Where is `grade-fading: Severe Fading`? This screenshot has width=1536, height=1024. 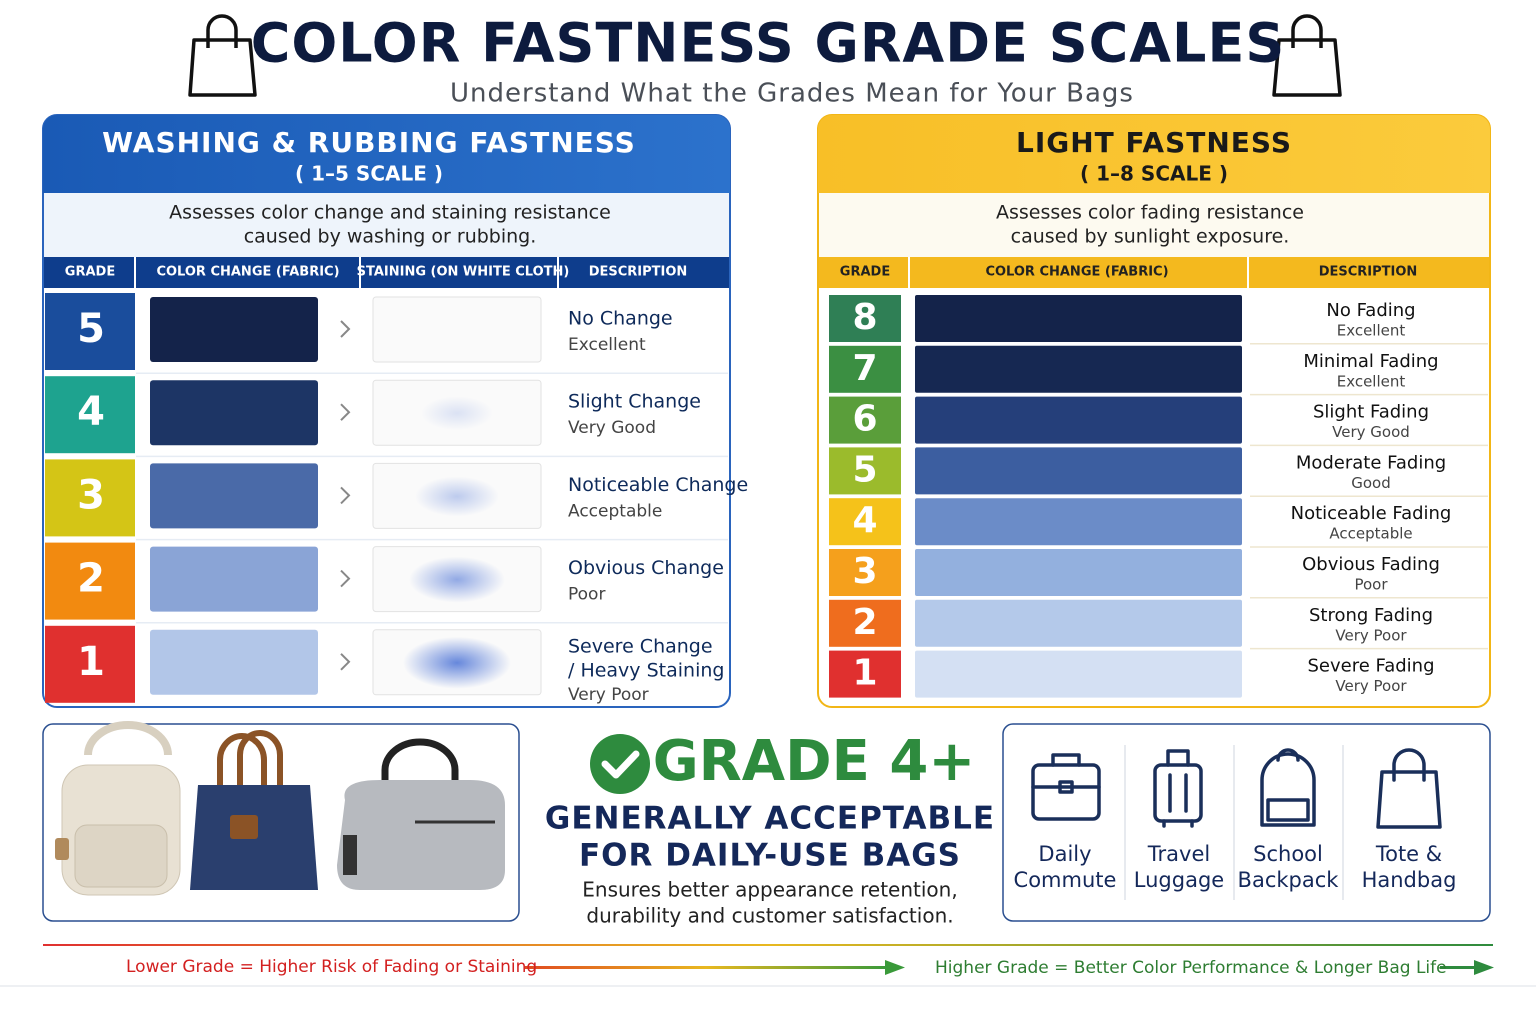 grade-fading: Severe Fading is located at coordinates (1370, 666).